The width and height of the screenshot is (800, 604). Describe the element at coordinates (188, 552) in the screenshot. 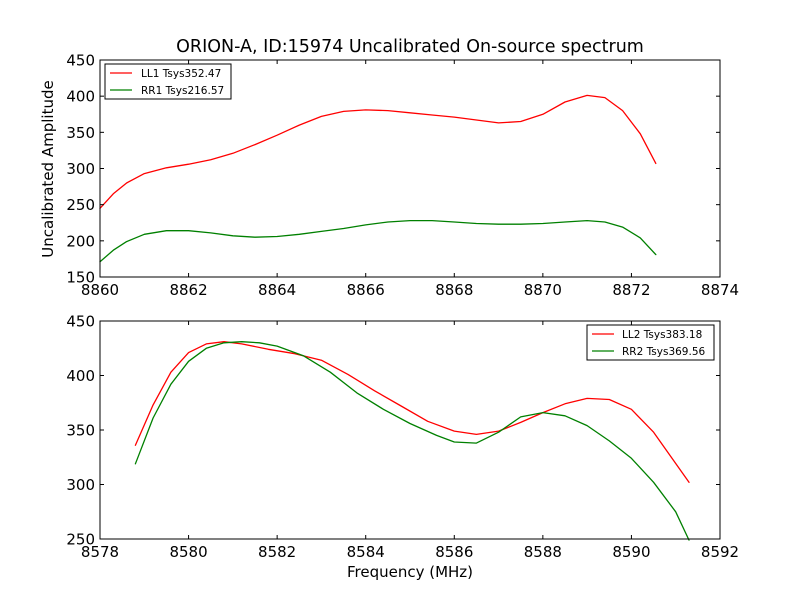

I see `x-tick-label: 8580` at that location.